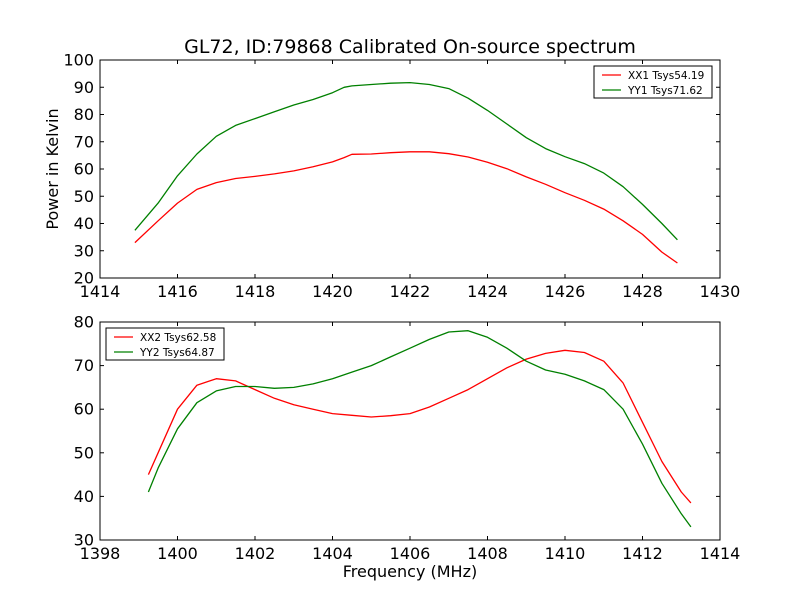 This screenshot has width=800, height=600. I want to click on x-tick-label: 1410, so click(565, 553).